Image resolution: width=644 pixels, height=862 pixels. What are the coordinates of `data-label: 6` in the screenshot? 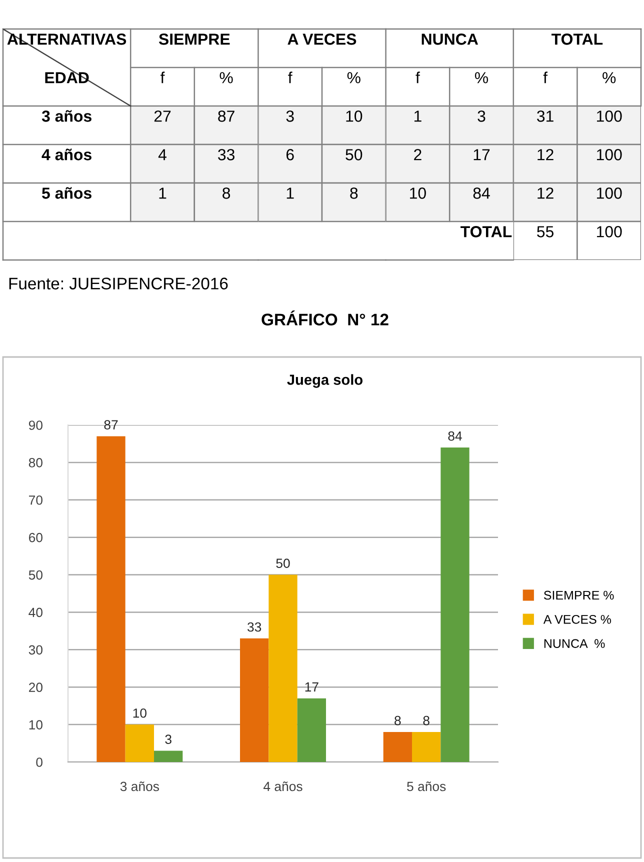 It's located at (290, 154).